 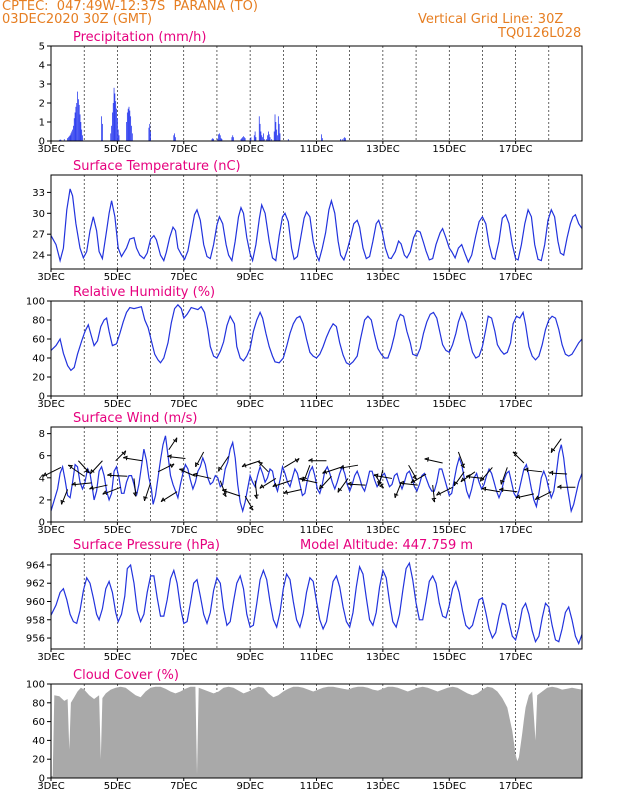 What do you see at coordinates (42, 104) in the screenshot?
I see `y-tick-label: 2` at bounding box center [42, 104].